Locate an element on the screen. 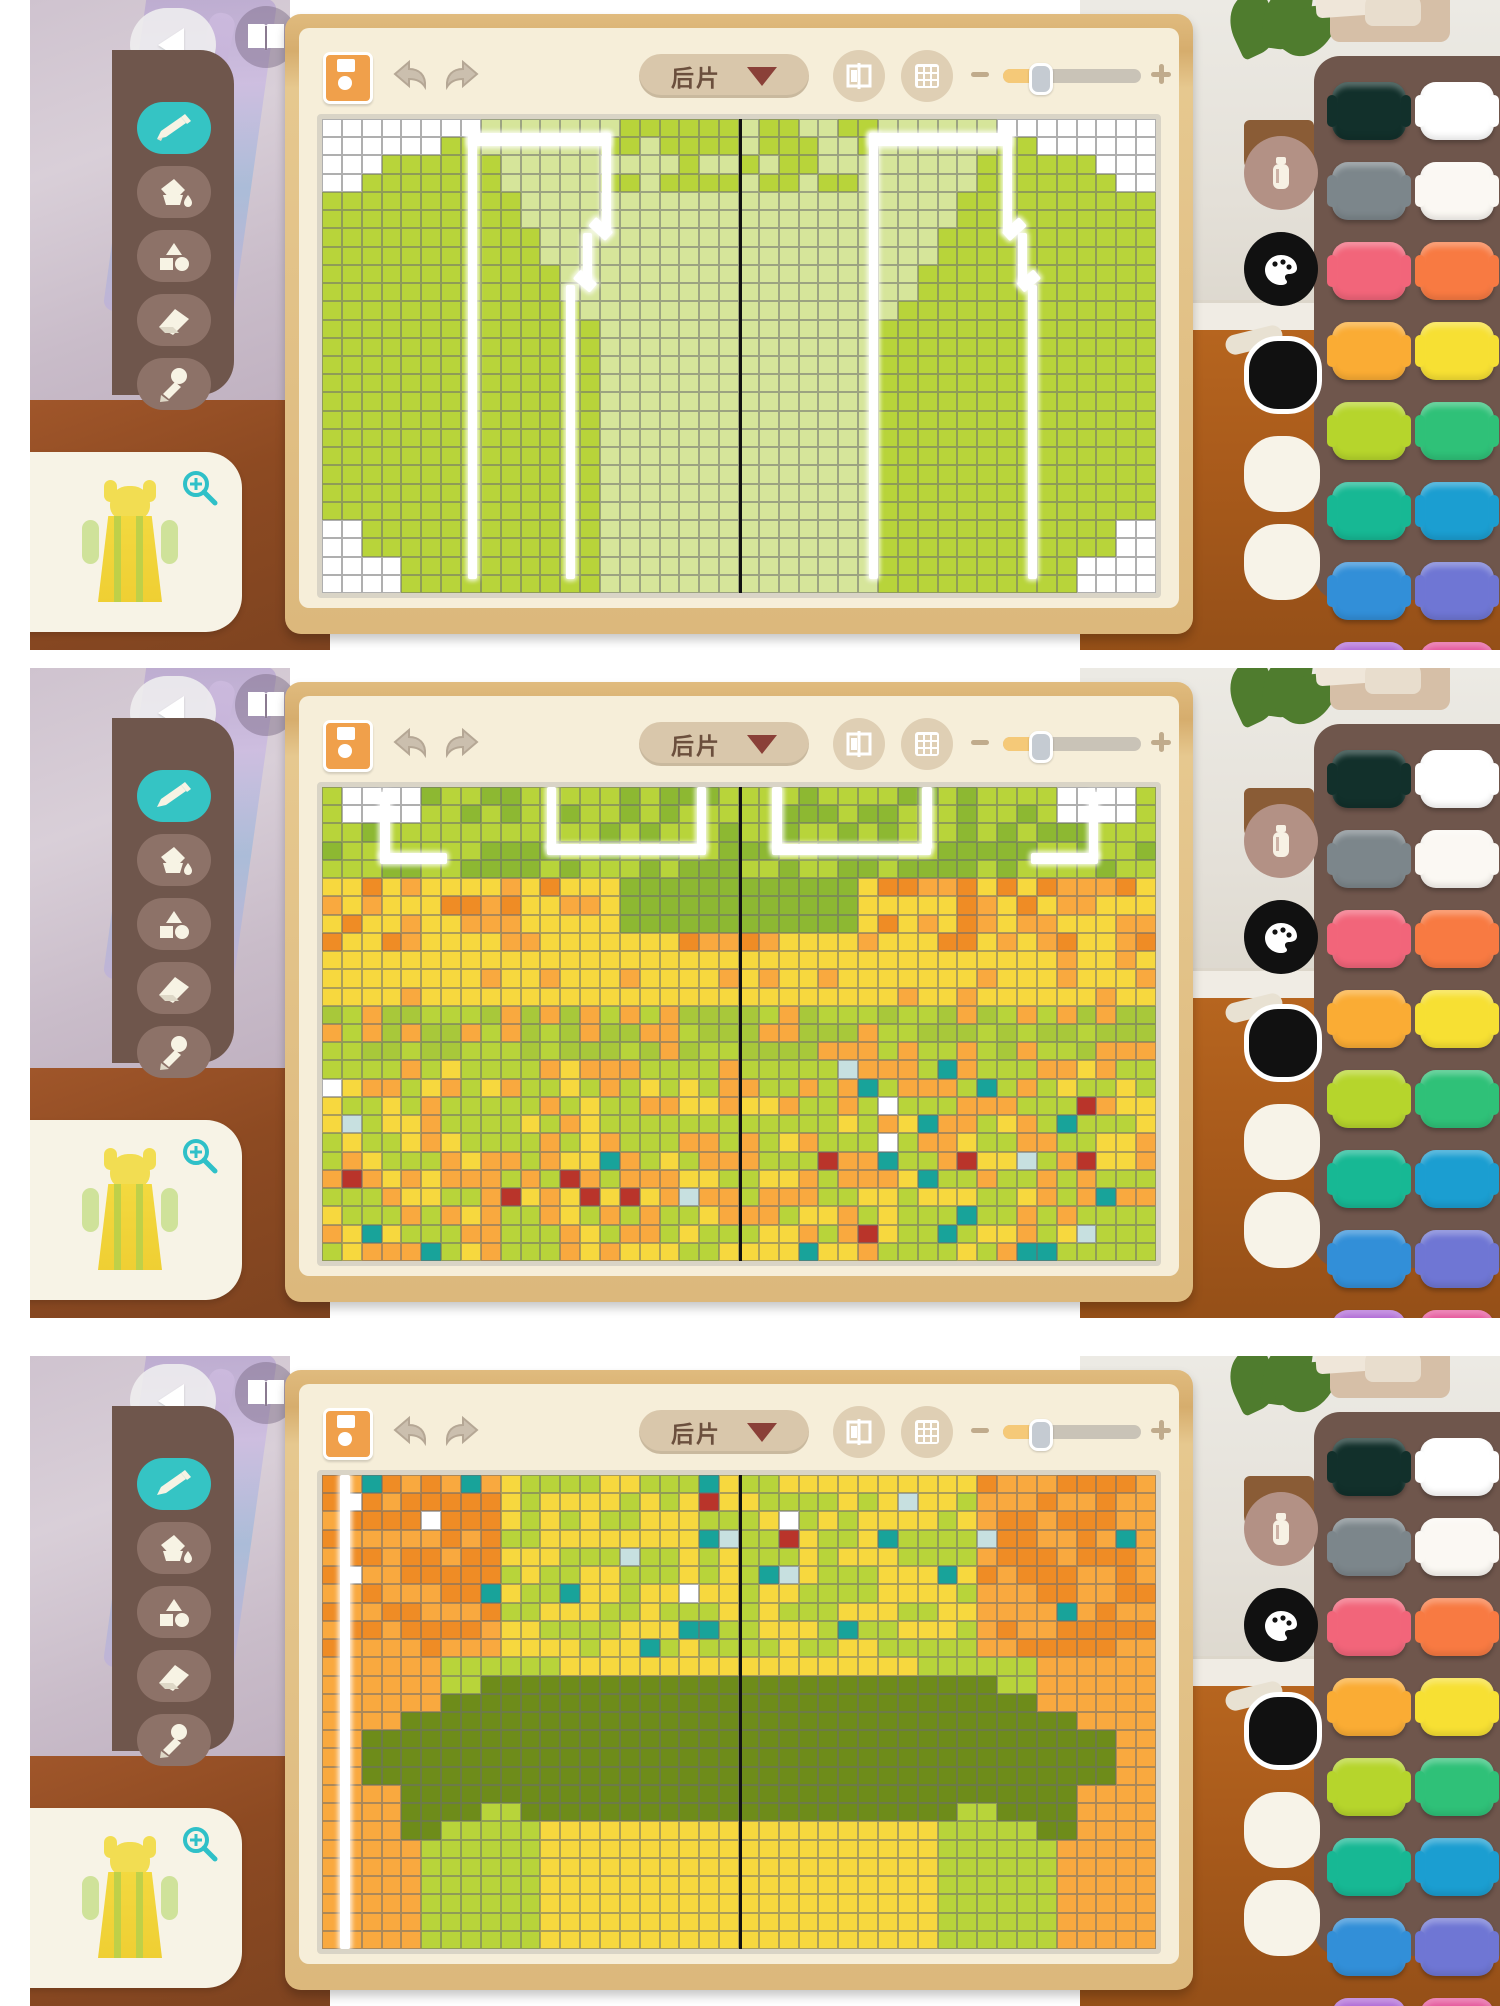  garment-preview-card is located at coordinates (136, 1210).